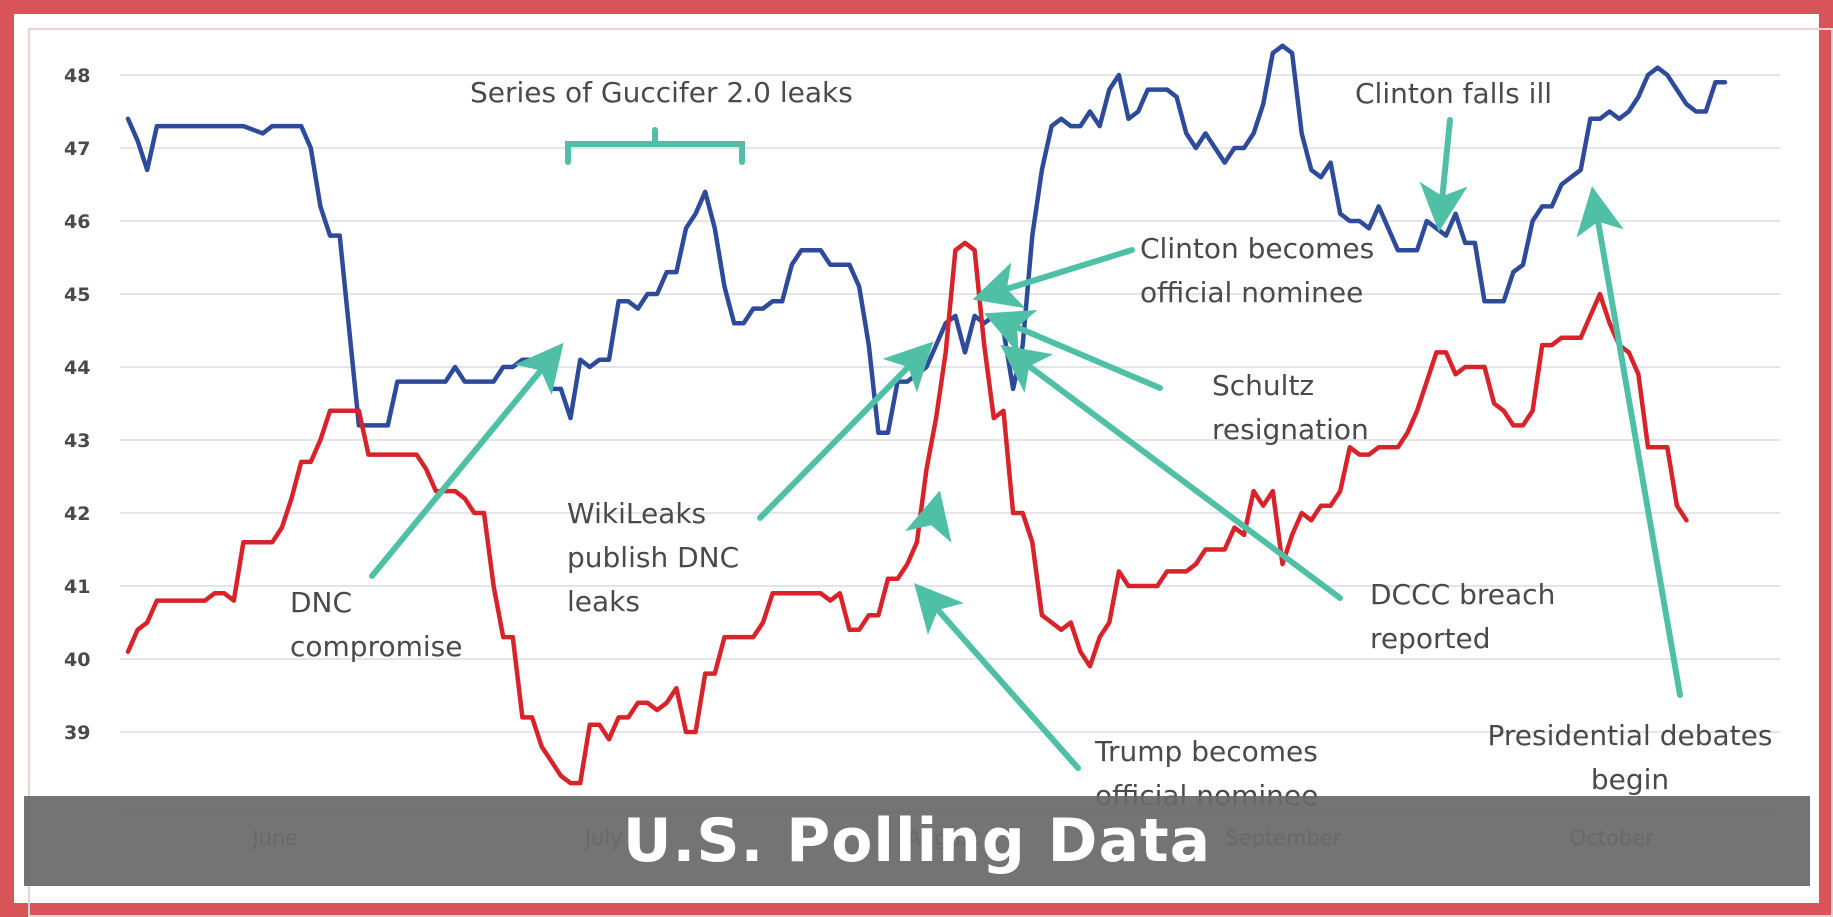  I want to click on y-tick-label: 42, so click(77, 514).